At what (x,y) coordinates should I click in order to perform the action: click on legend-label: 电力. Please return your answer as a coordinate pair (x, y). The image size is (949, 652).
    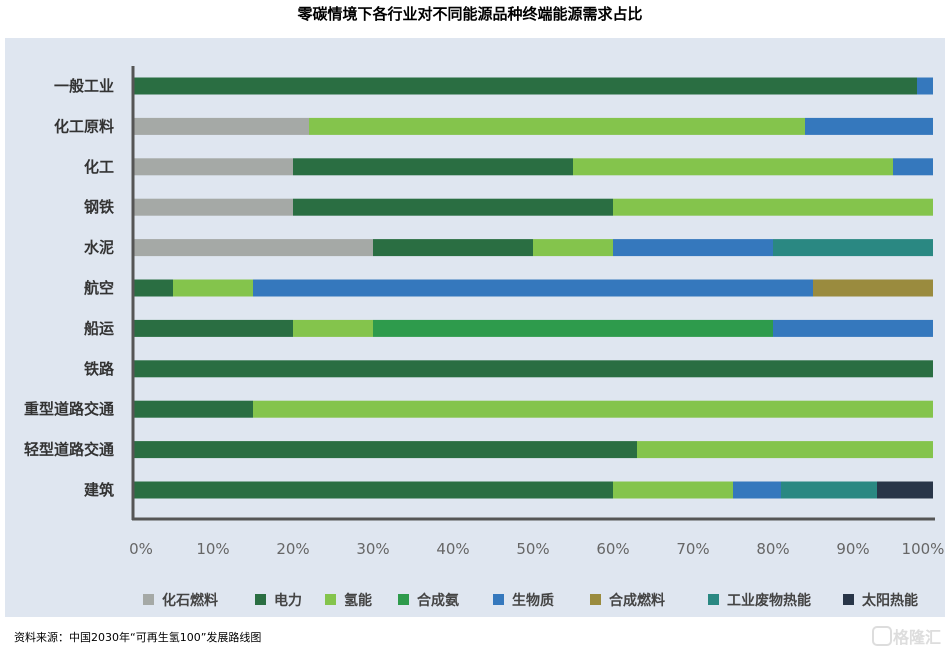
    Looking at the image, I should click on (288, 600).